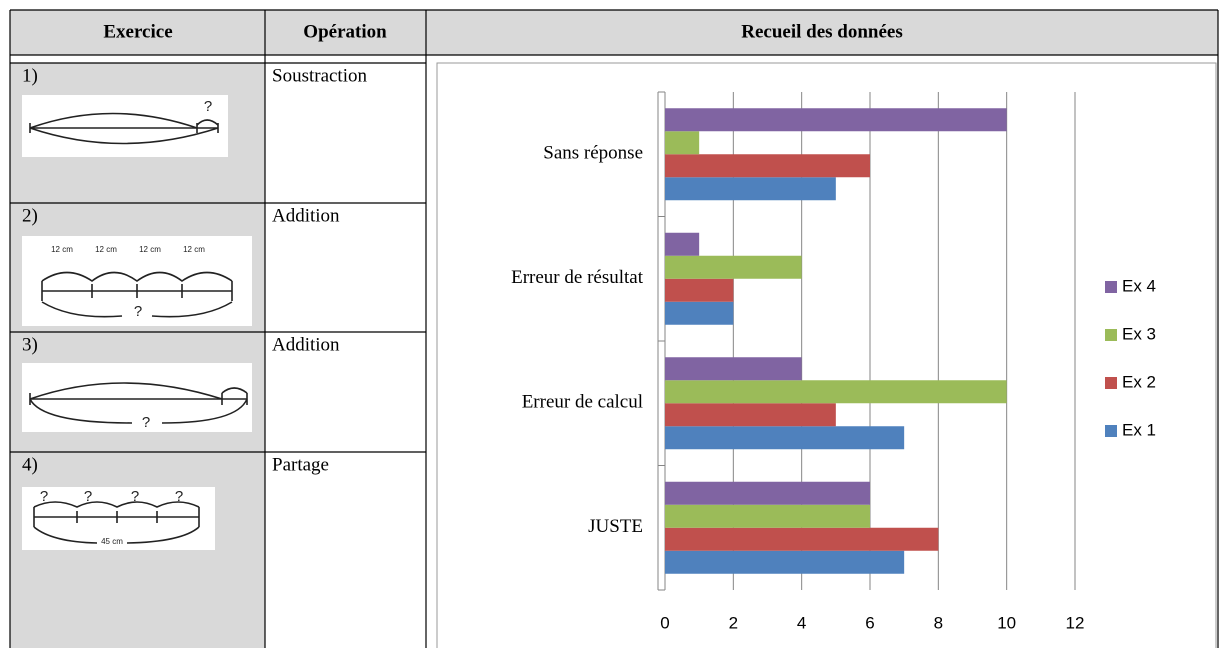  Describe the element at coordinates (664, 622) in the screenshot. I see `x-tick-label: 0` at that location.